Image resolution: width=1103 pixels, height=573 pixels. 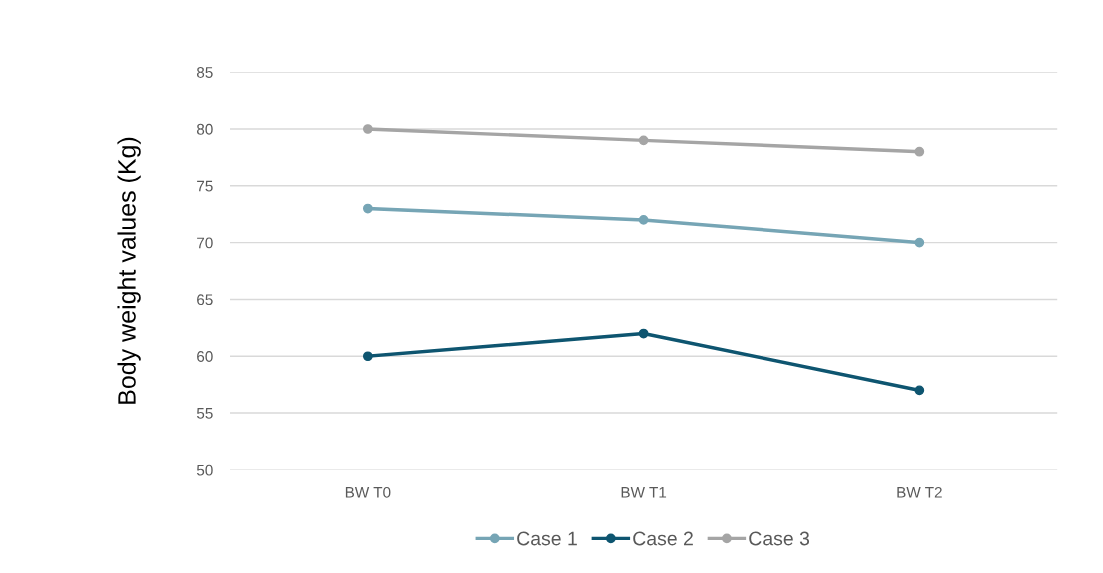 What do you see at coordinates (204, 470) in the screenshot?
I see `y-tick-label: 50` at bounding box center [204, 470].